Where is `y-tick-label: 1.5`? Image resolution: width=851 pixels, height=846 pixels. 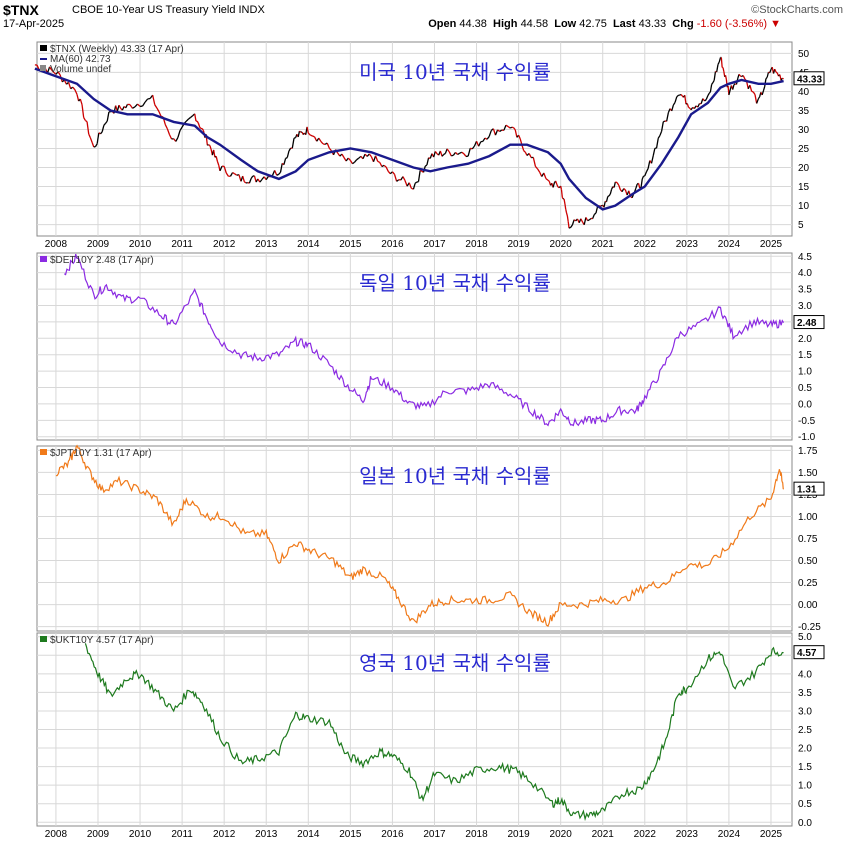
y-tick-label: 1.5 is located at coordinates (805, 355).